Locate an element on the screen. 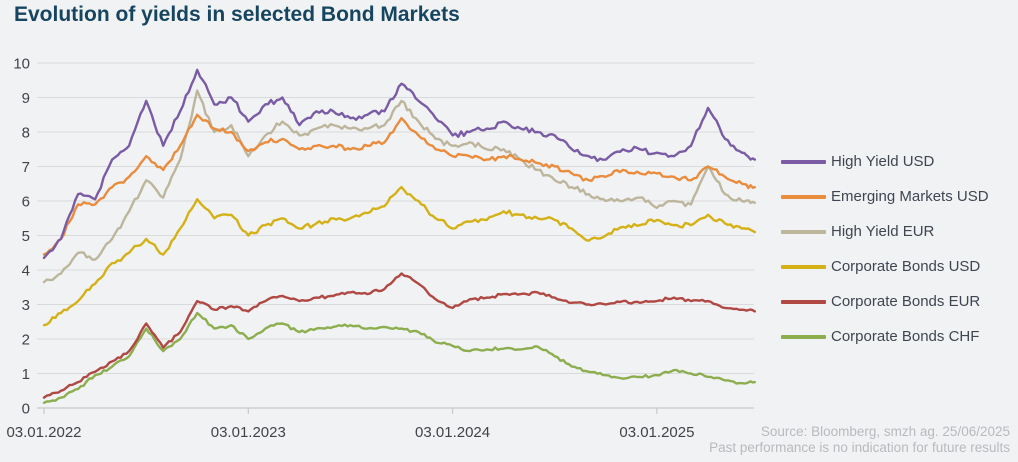 Image resolution: width=1018 pixels, height=462 pixels. y-axis-label-3: 3 is located at coordinates (26, 305).